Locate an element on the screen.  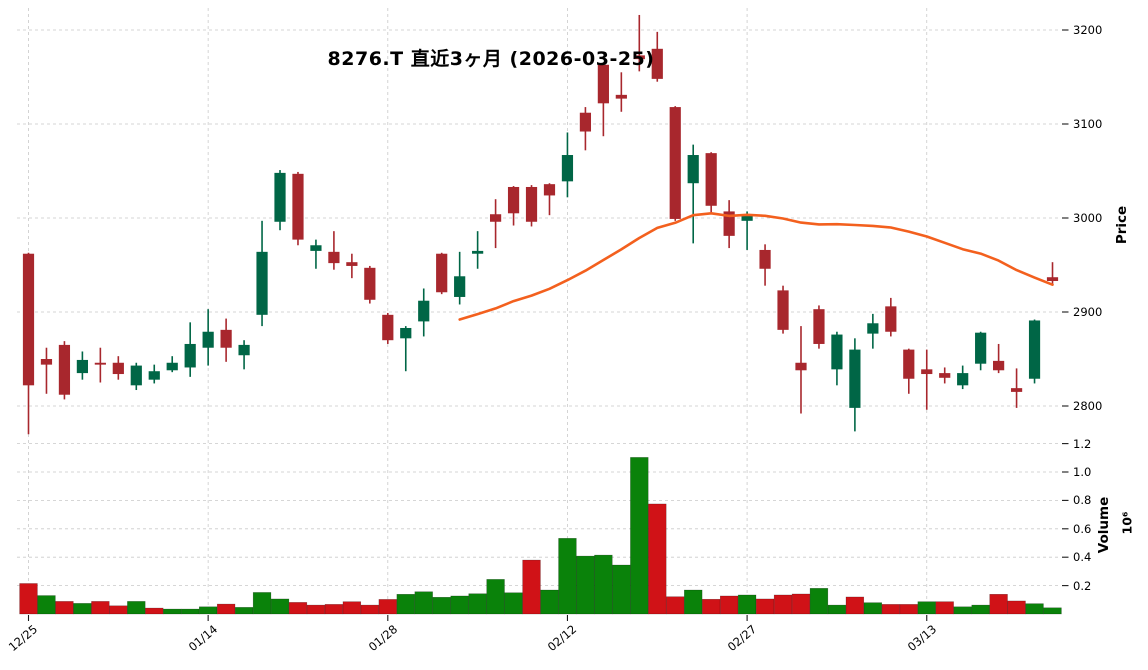
volume-tick-label: 0.4 is located at coordinates (1082, 557).